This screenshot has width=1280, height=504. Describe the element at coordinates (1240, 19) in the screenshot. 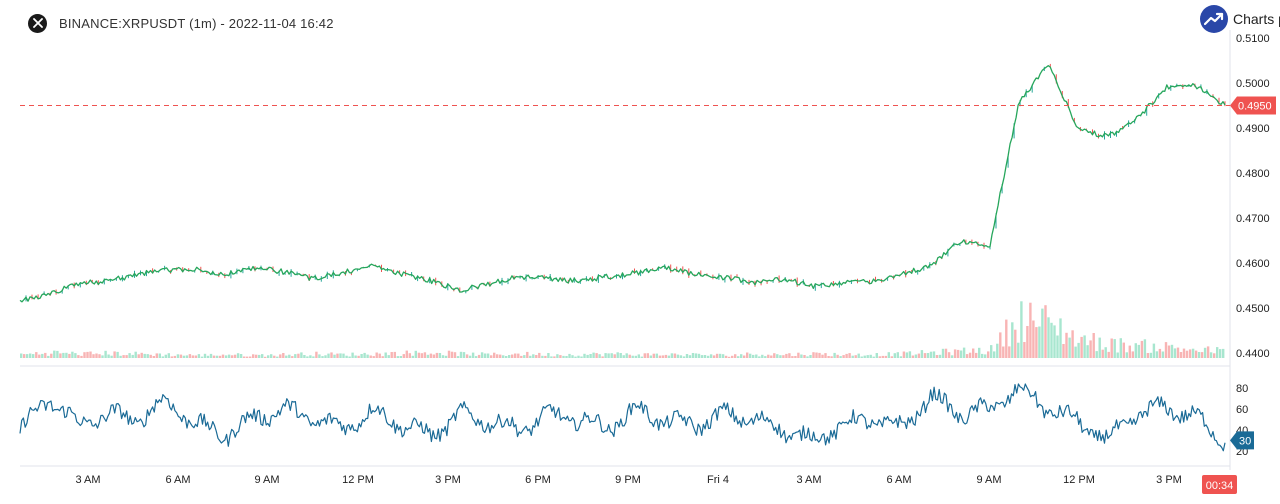

I see `brand: Charts p` at that location.